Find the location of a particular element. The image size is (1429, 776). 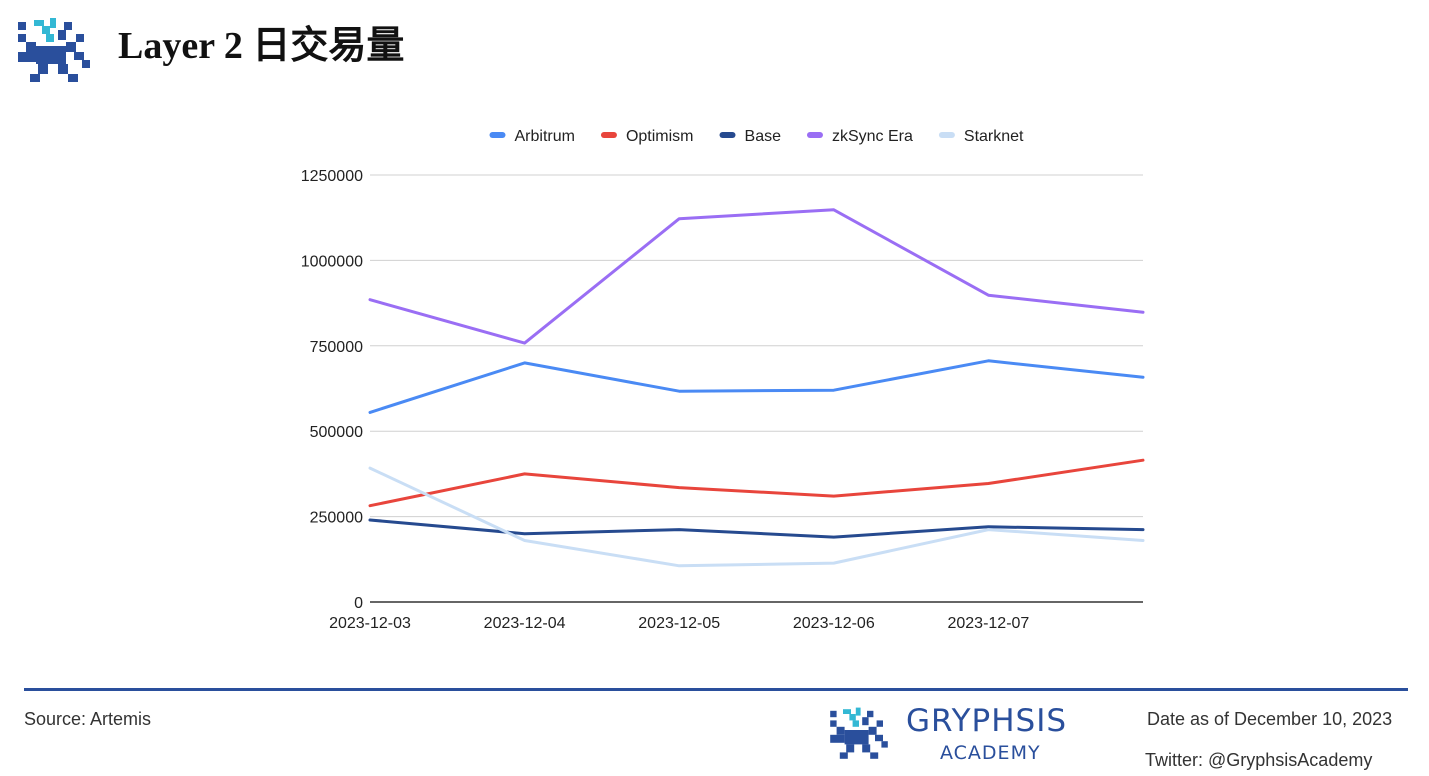

y-tick-label: 1000000 is located at coordinates (332, 261).